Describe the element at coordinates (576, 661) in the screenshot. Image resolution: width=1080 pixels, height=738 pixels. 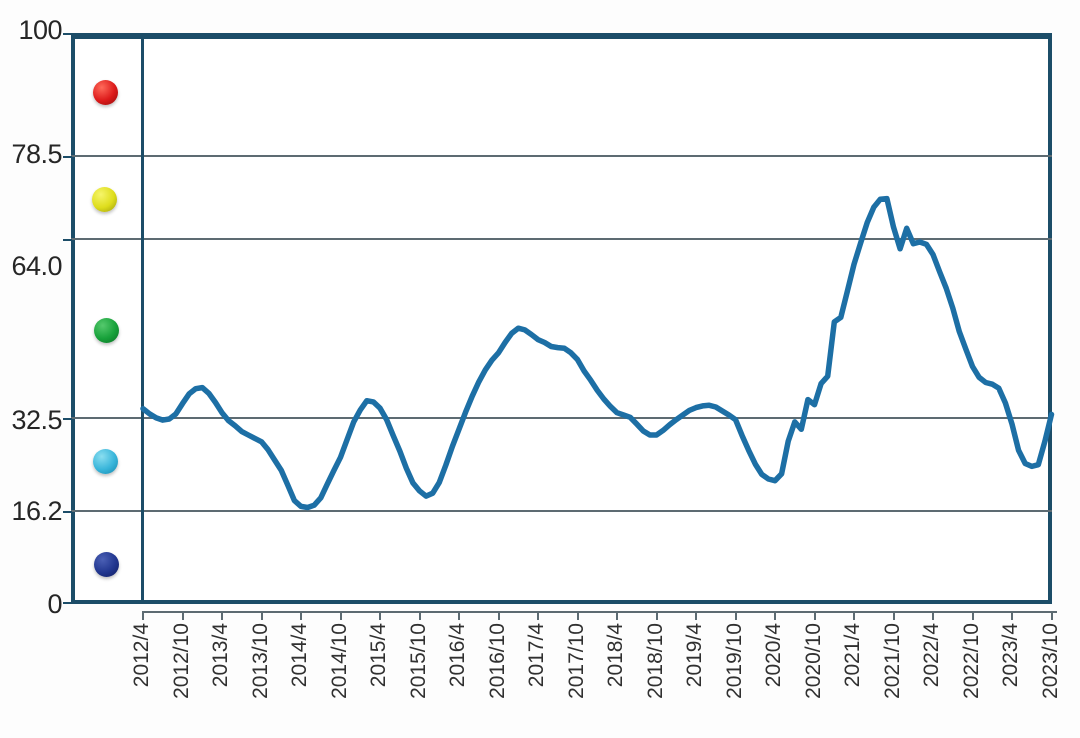
I see `x-axis-label: 2017/10` at that location.